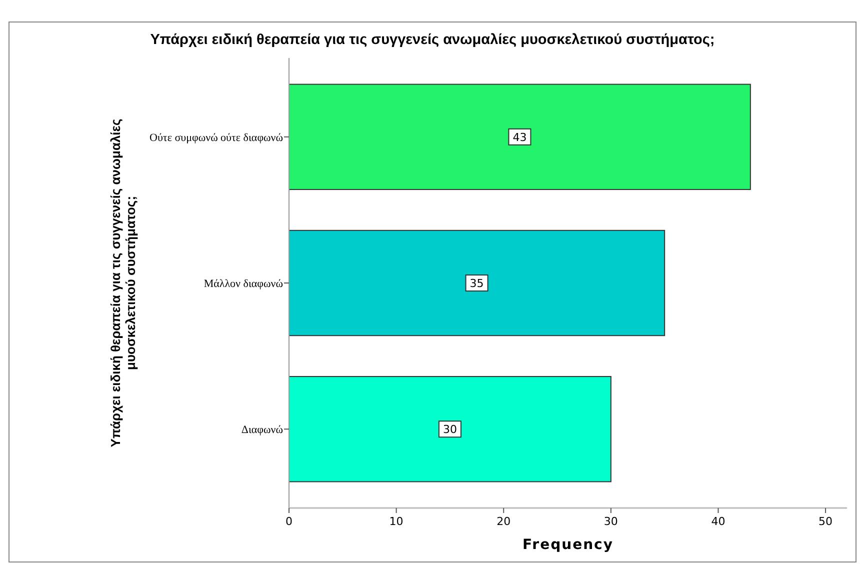 Image resolution: width=865 pixels, height=573 pixels. I want to click on y-axis-title: Υπάρχει ειδική θεραπεία για τις συγγενείς ανωμαλίες μυοσκελετικού συστήματος;, so click(123, 283).